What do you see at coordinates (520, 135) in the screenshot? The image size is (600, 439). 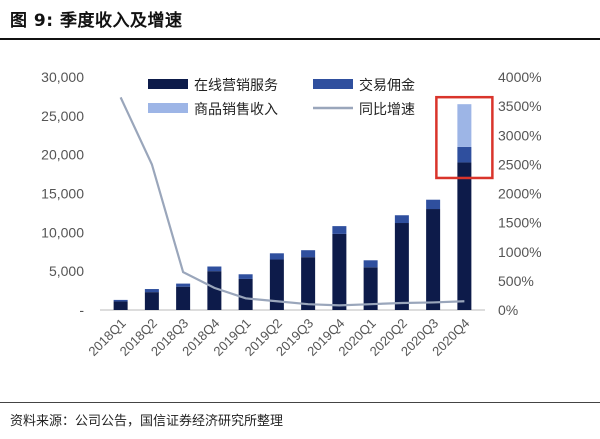 I see `y-right-tick-label: 3000%` at bounding box center [520, 135].